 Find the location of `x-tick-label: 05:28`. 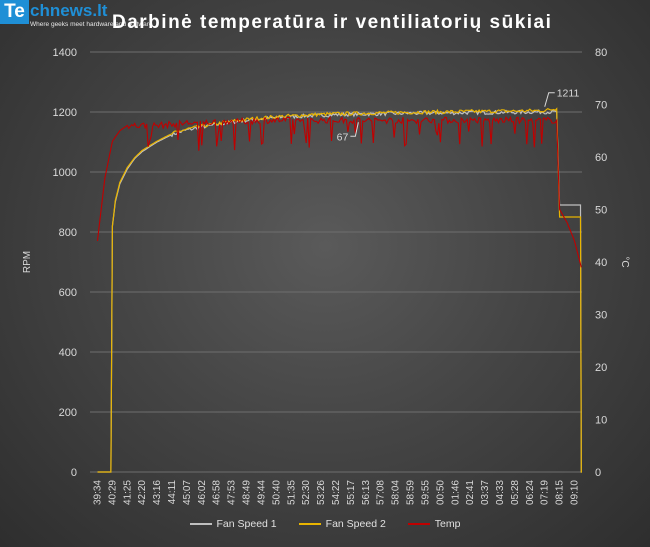

x-tick-label: 05:28 is located at coordinates (515, 492).